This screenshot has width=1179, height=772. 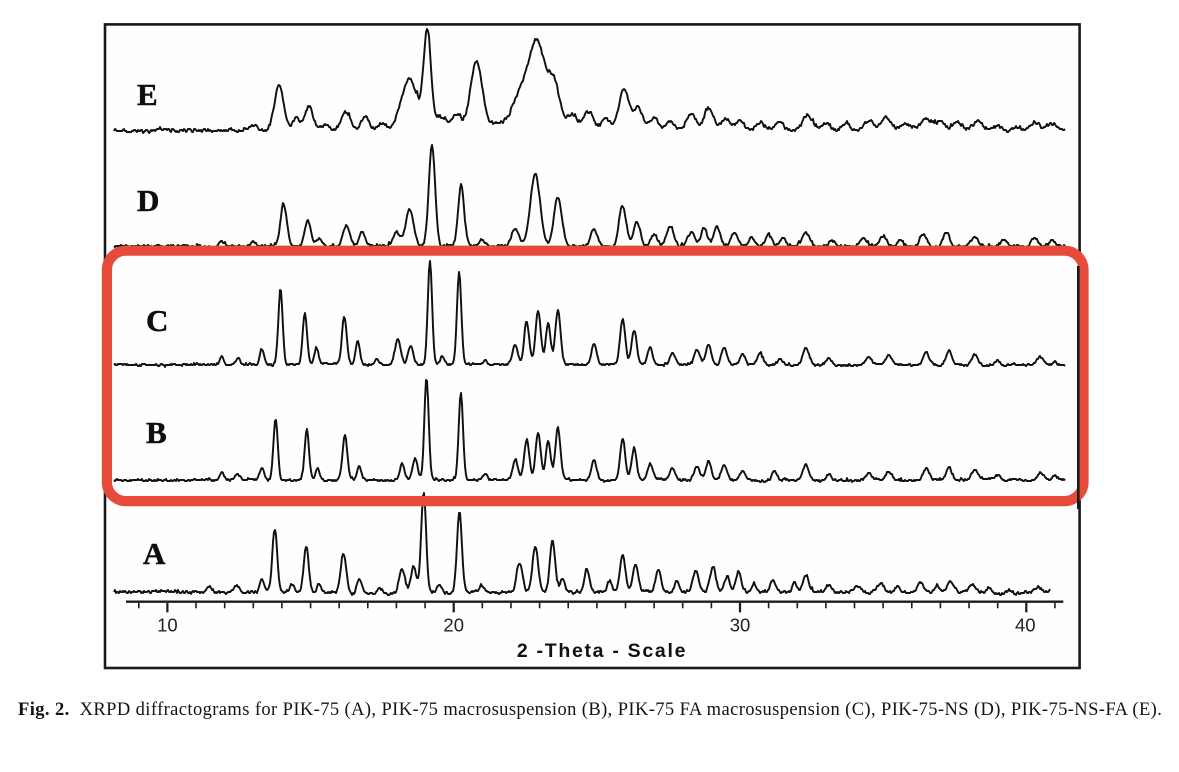 What do you see at coordinates (157, 320) in the screenshot?
I see `svg-text: C` at bounding box center [157, 320].